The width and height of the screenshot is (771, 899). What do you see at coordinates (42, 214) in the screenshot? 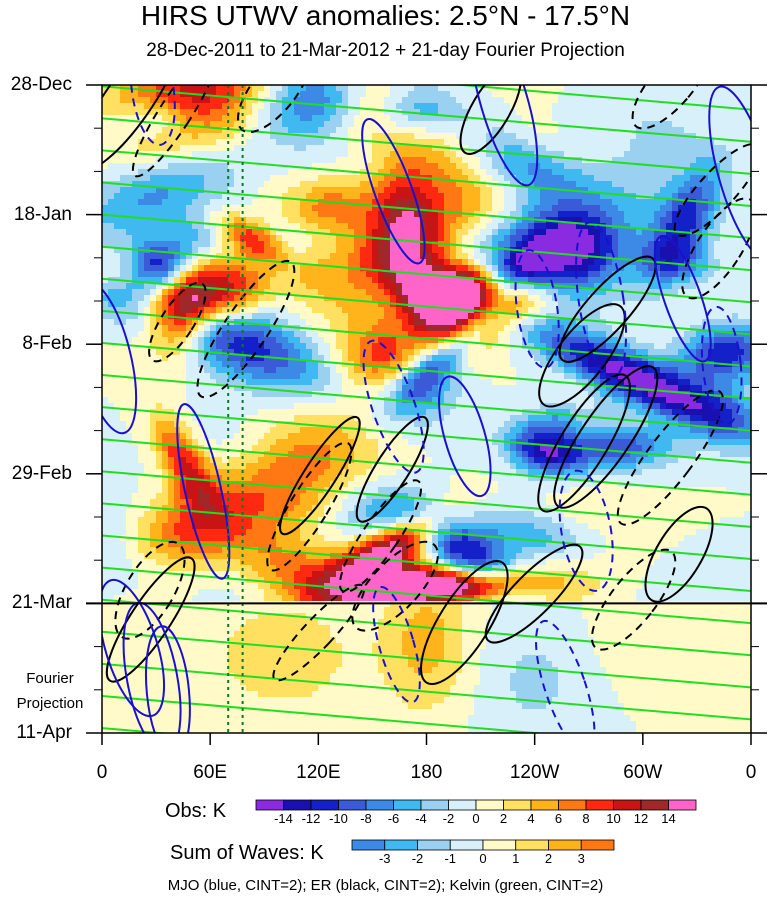
I see `y-tick-label: 18-Jan` at bounding box center [42, 214].